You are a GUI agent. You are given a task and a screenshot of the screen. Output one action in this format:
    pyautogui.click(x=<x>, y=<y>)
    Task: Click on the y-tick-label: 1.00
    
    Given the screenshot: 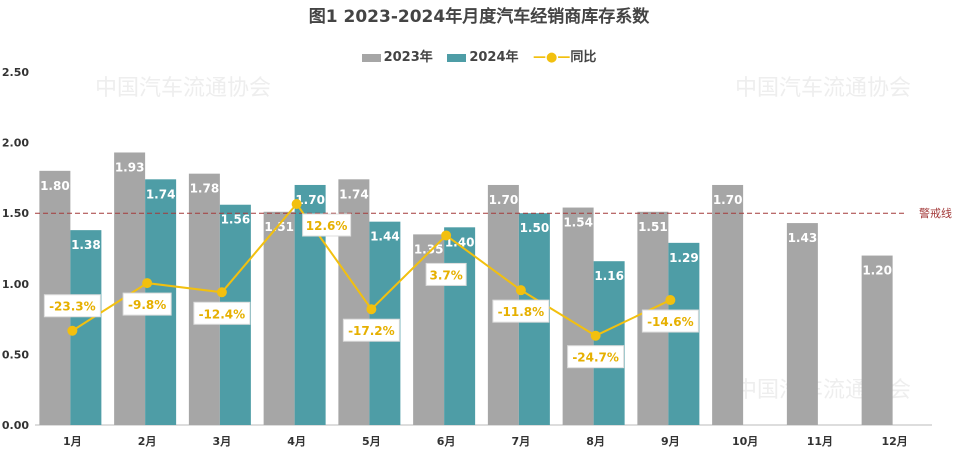 What is the action you would take?
    pyautogui.click(x=15, y=284)
    